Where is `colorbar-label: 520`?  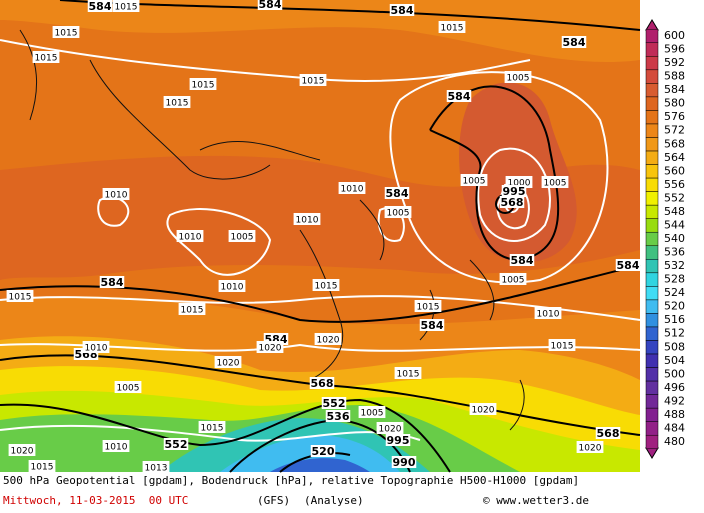 colorbar-label: 520 is located at coordinates (674, 306).